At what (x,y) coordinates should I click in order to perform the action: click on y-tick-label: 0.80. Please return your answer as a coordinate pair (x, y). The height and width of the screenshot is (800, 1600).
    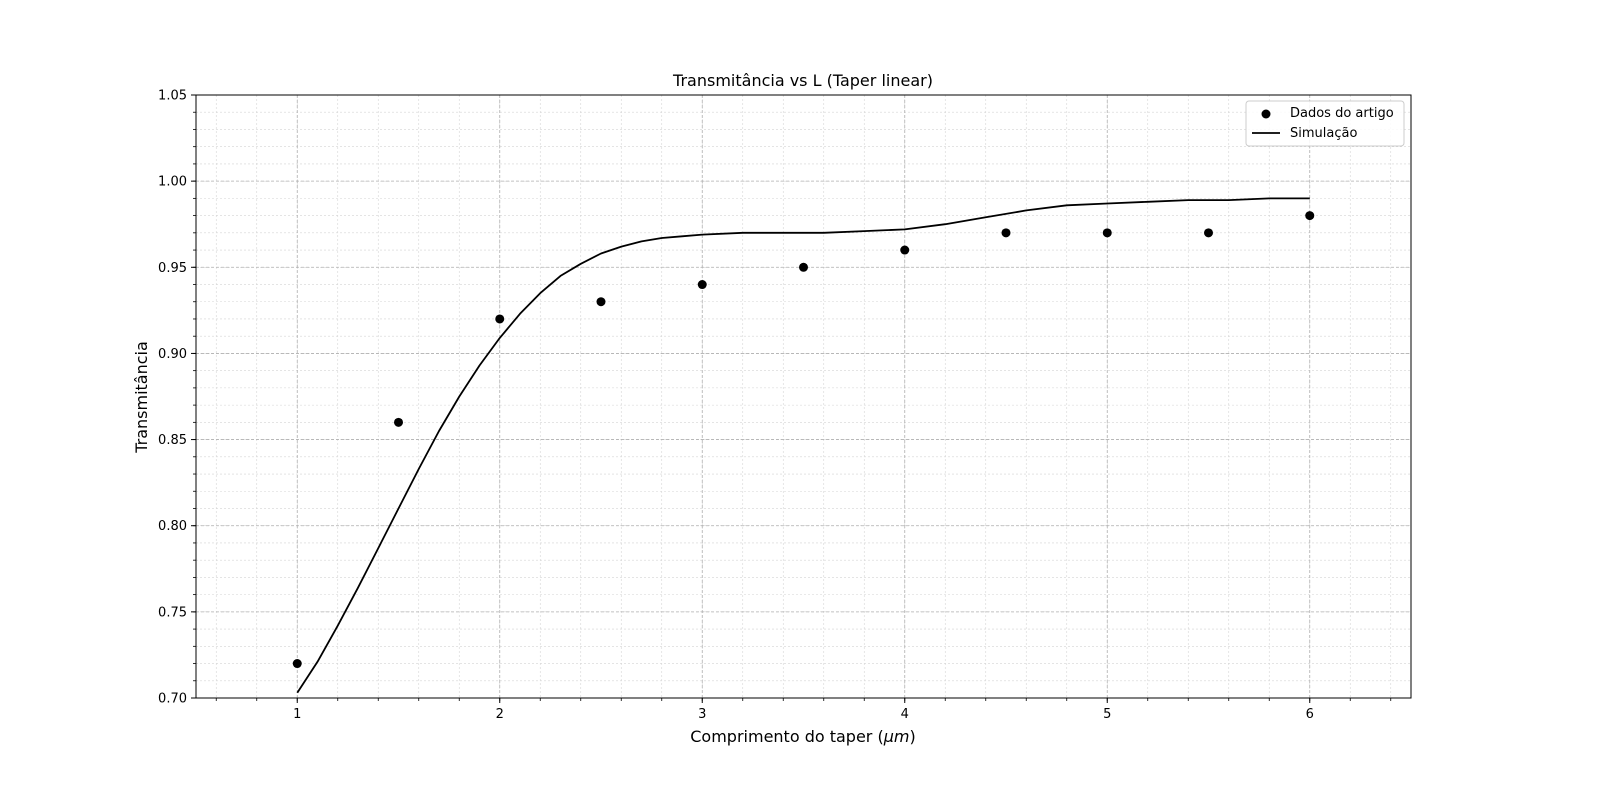
    Looking at the image, I should click on (172, 526).